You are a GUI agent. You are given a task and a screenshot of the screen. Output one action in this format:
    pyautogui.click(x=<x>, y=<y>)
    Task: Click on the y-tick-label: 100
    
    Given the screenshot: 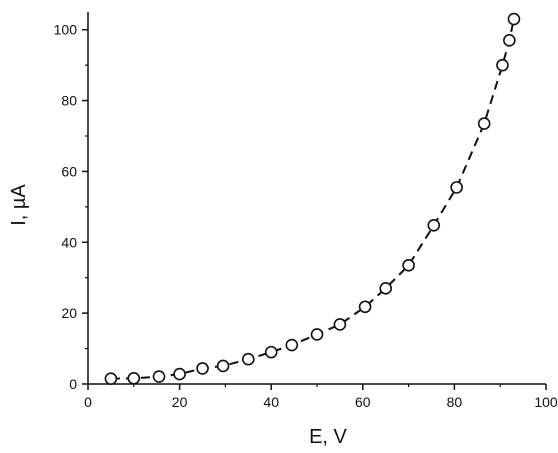 What is the action you would take?
    pyautogui.click(x=66, y=30)
    